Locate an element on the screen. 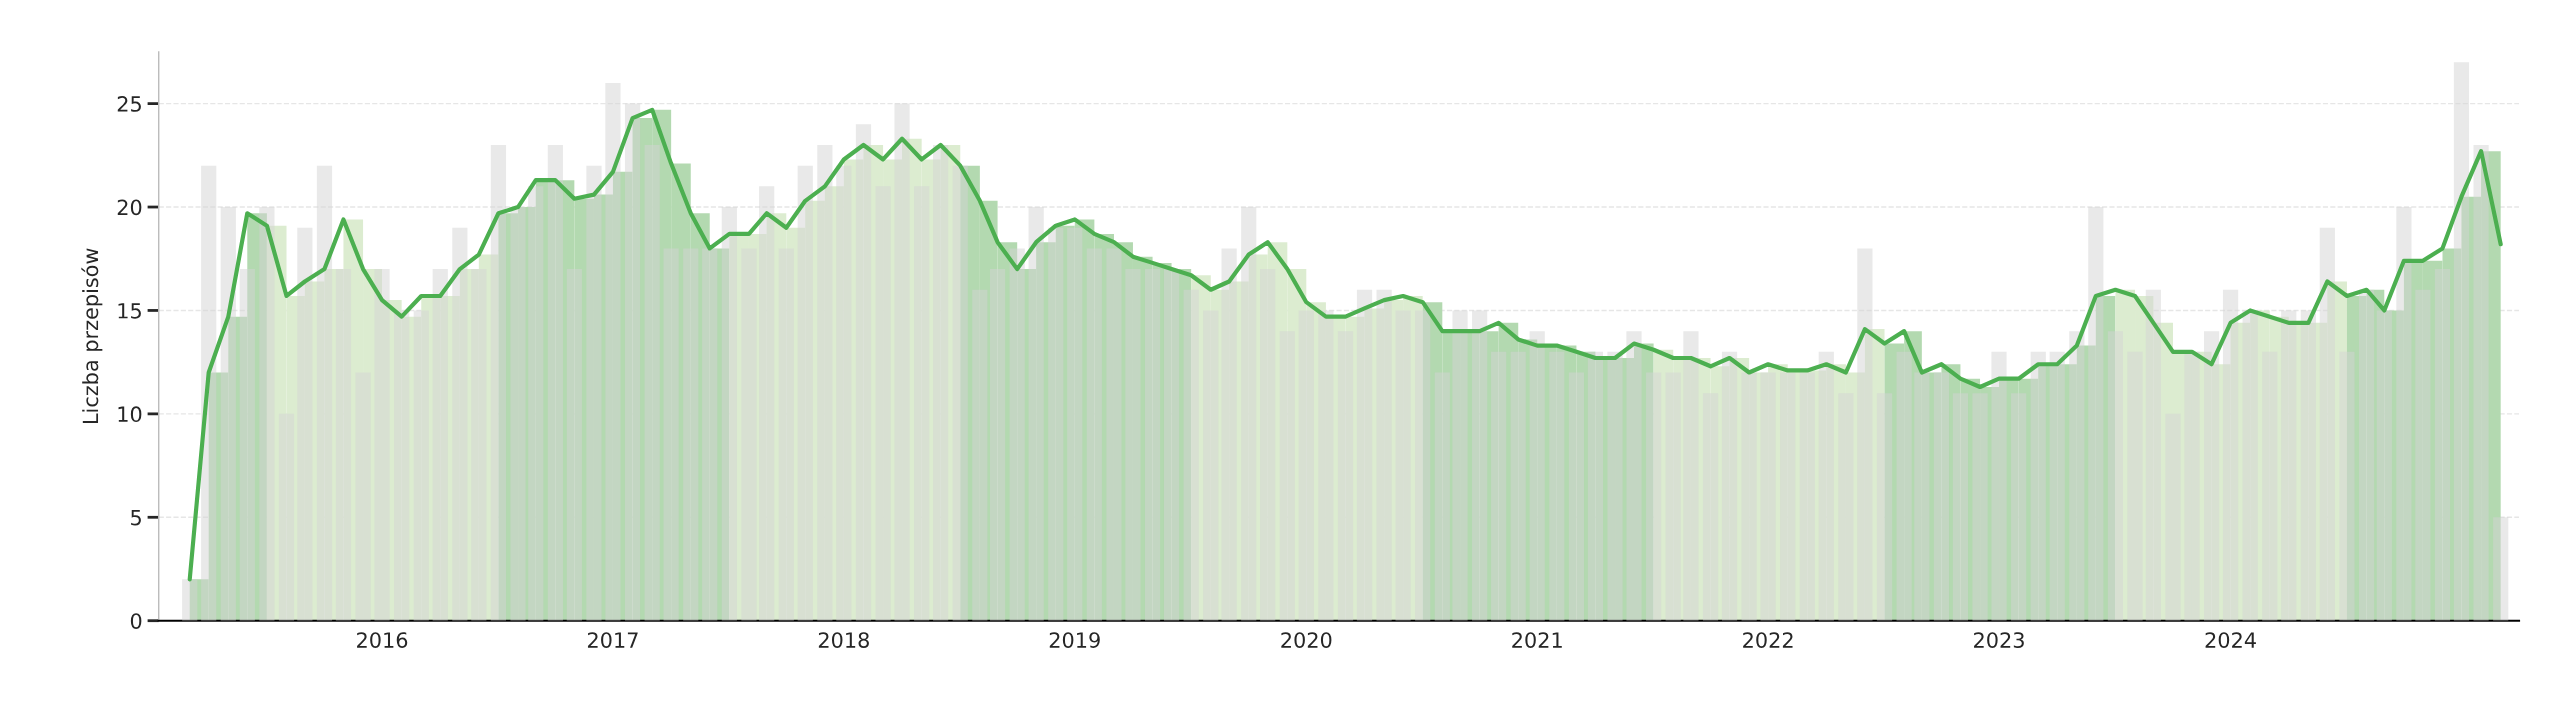 This screenshot has height=711, width=2560. x-tick-label: 2018 is located at coordinates (843, 640).